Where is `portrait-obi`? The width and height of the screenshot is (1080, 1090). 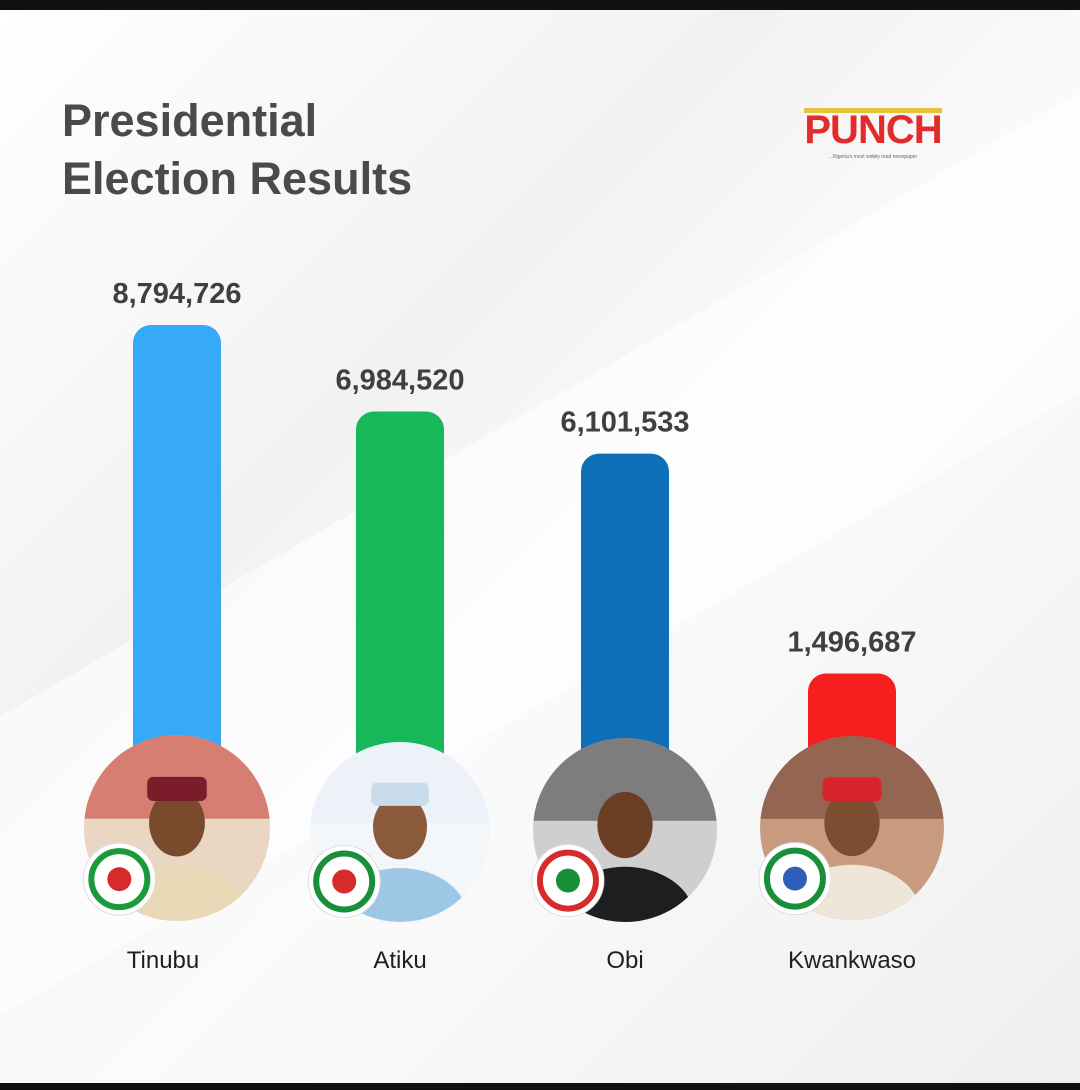 portrait-obi is located at coordinates (624, 830).